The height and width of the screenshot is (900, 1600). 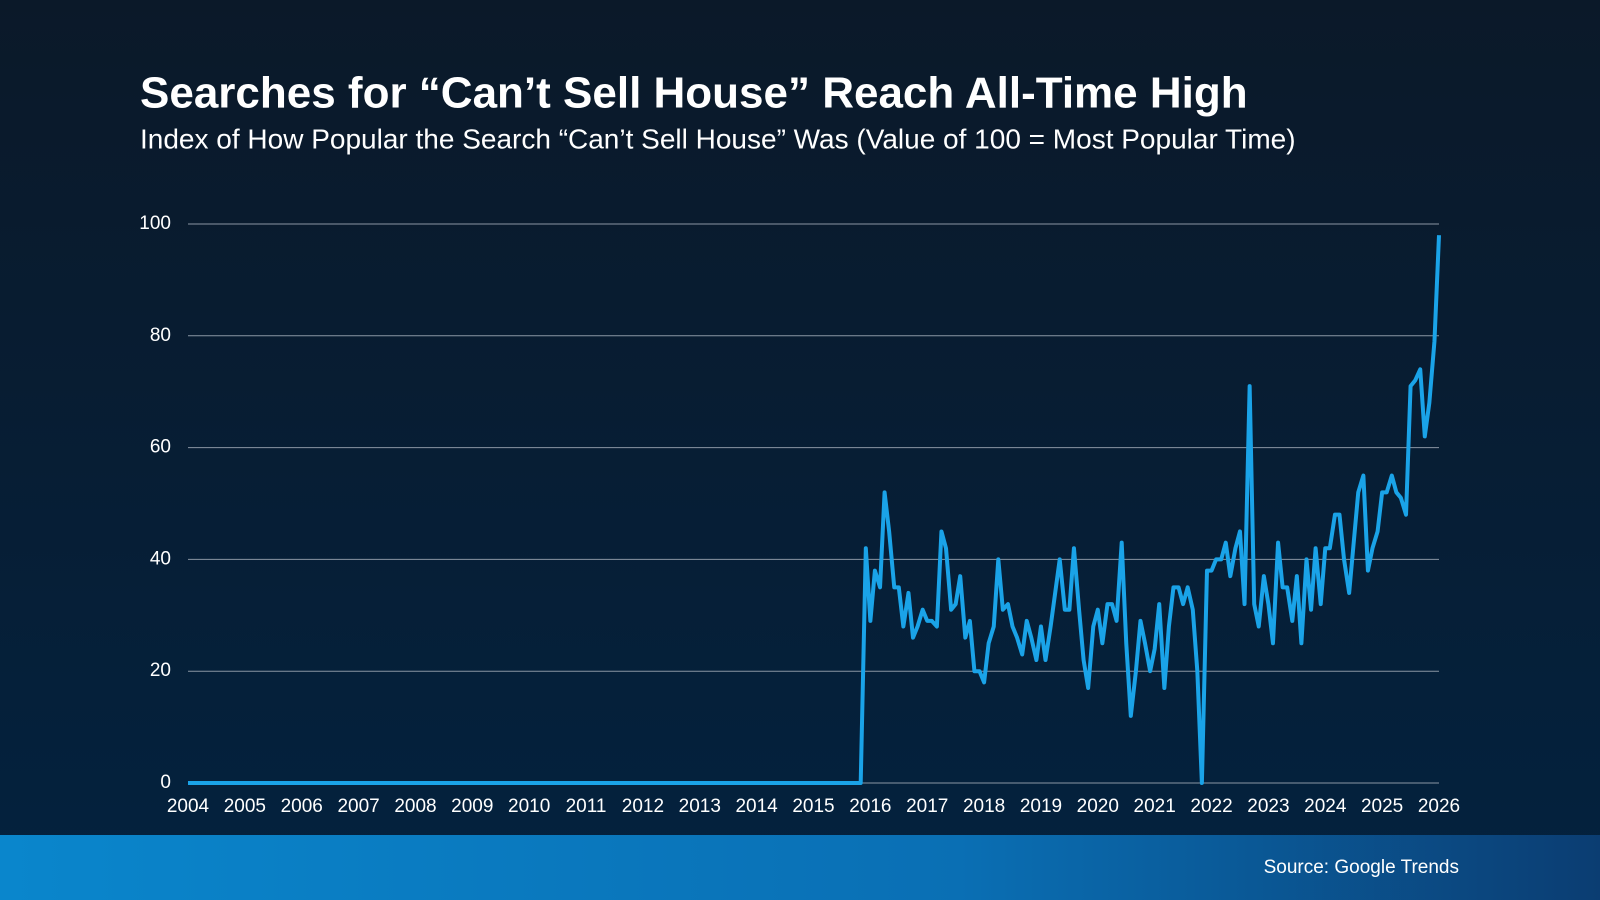 What do you see at coordinates (1155, 806) in the screenshot?
I see `x-tick-label: 2021` at bounding box center [1155, 806].